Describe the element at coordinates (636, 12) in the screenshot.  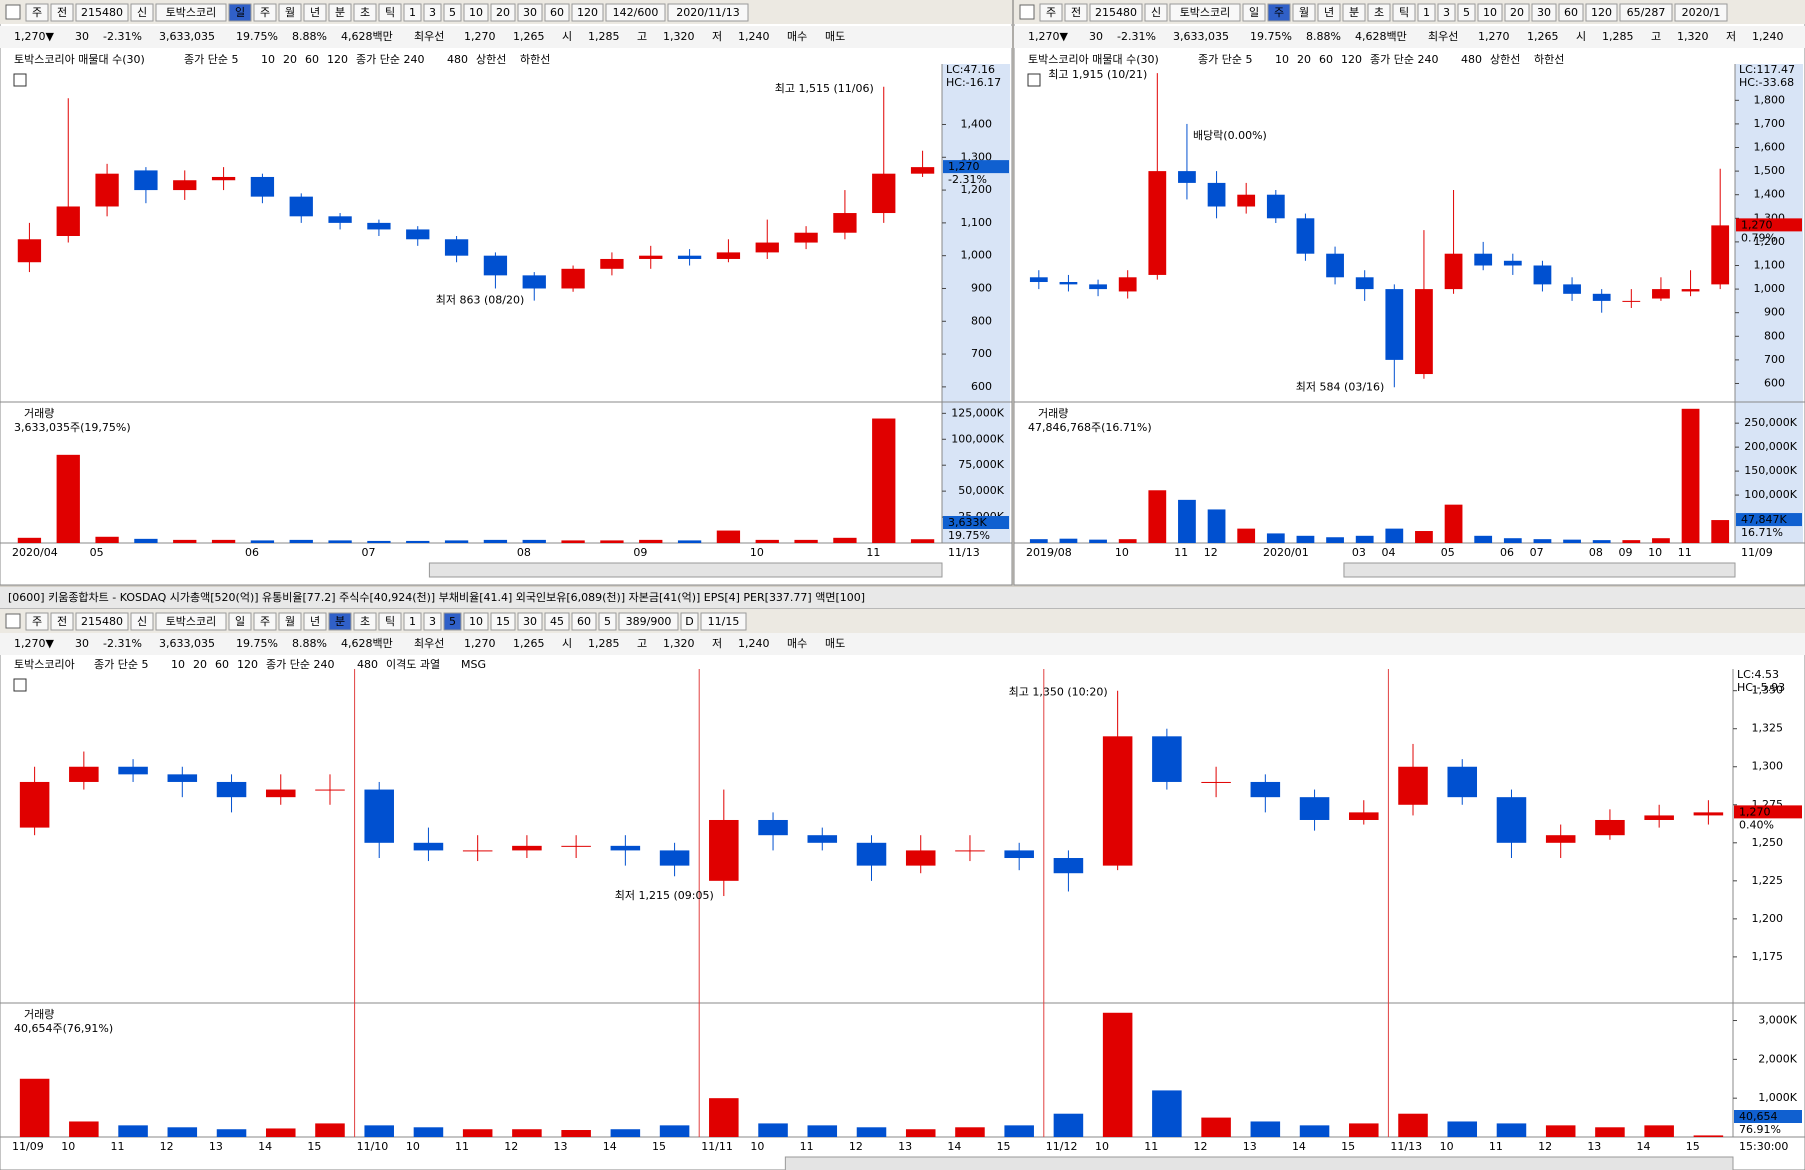
I see `toolbar-label: 142/600` at that location.